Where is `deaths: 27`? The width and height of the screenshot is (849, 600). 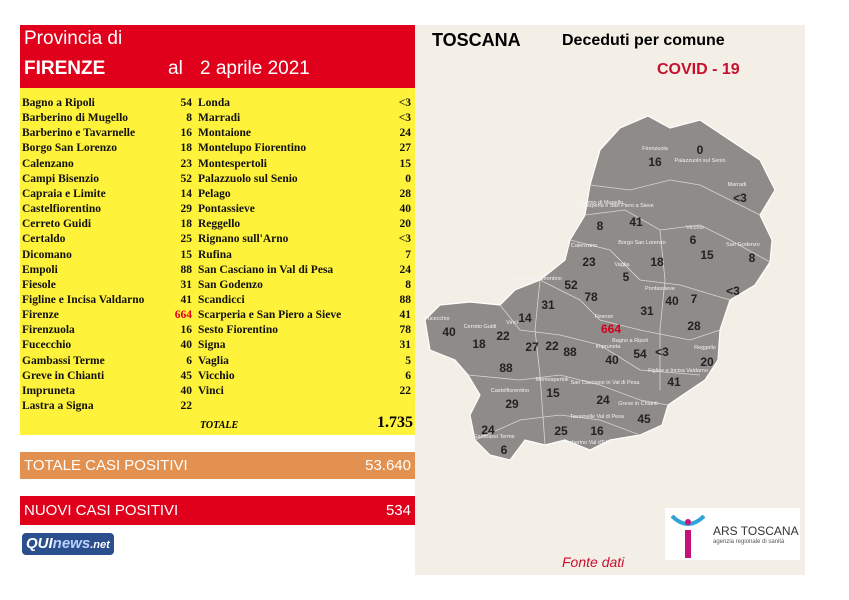
deaths: 27 is located at coordinates (405, 148).